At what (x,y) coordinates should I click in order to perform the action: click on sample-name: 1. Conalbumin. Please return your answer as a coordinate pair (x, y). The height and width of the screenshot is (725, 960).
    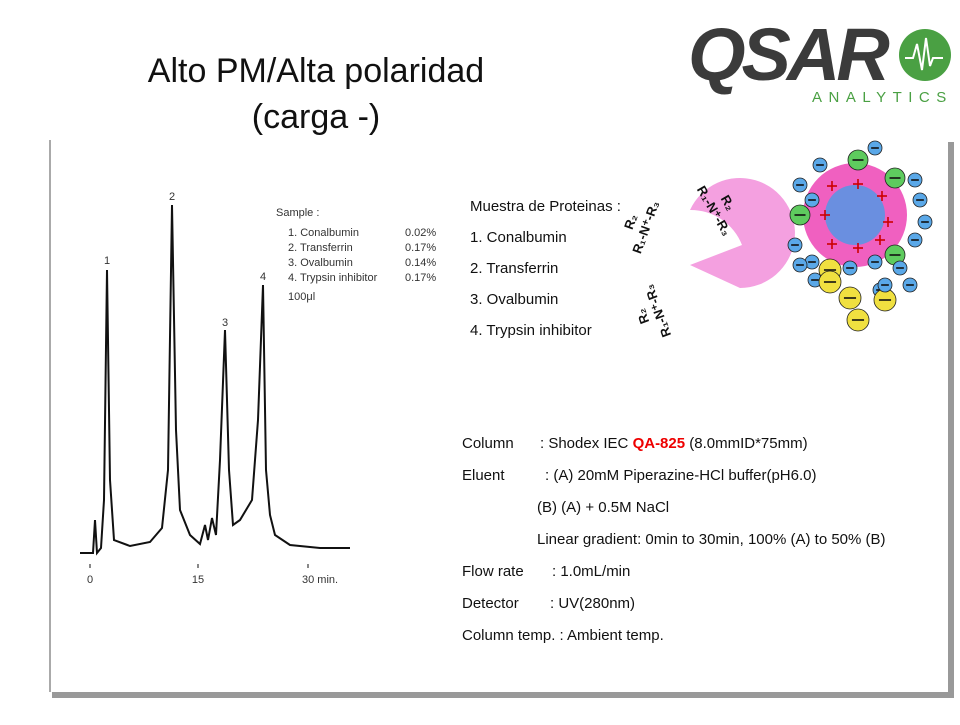
    Looking at the image, I should click on (323, 233).